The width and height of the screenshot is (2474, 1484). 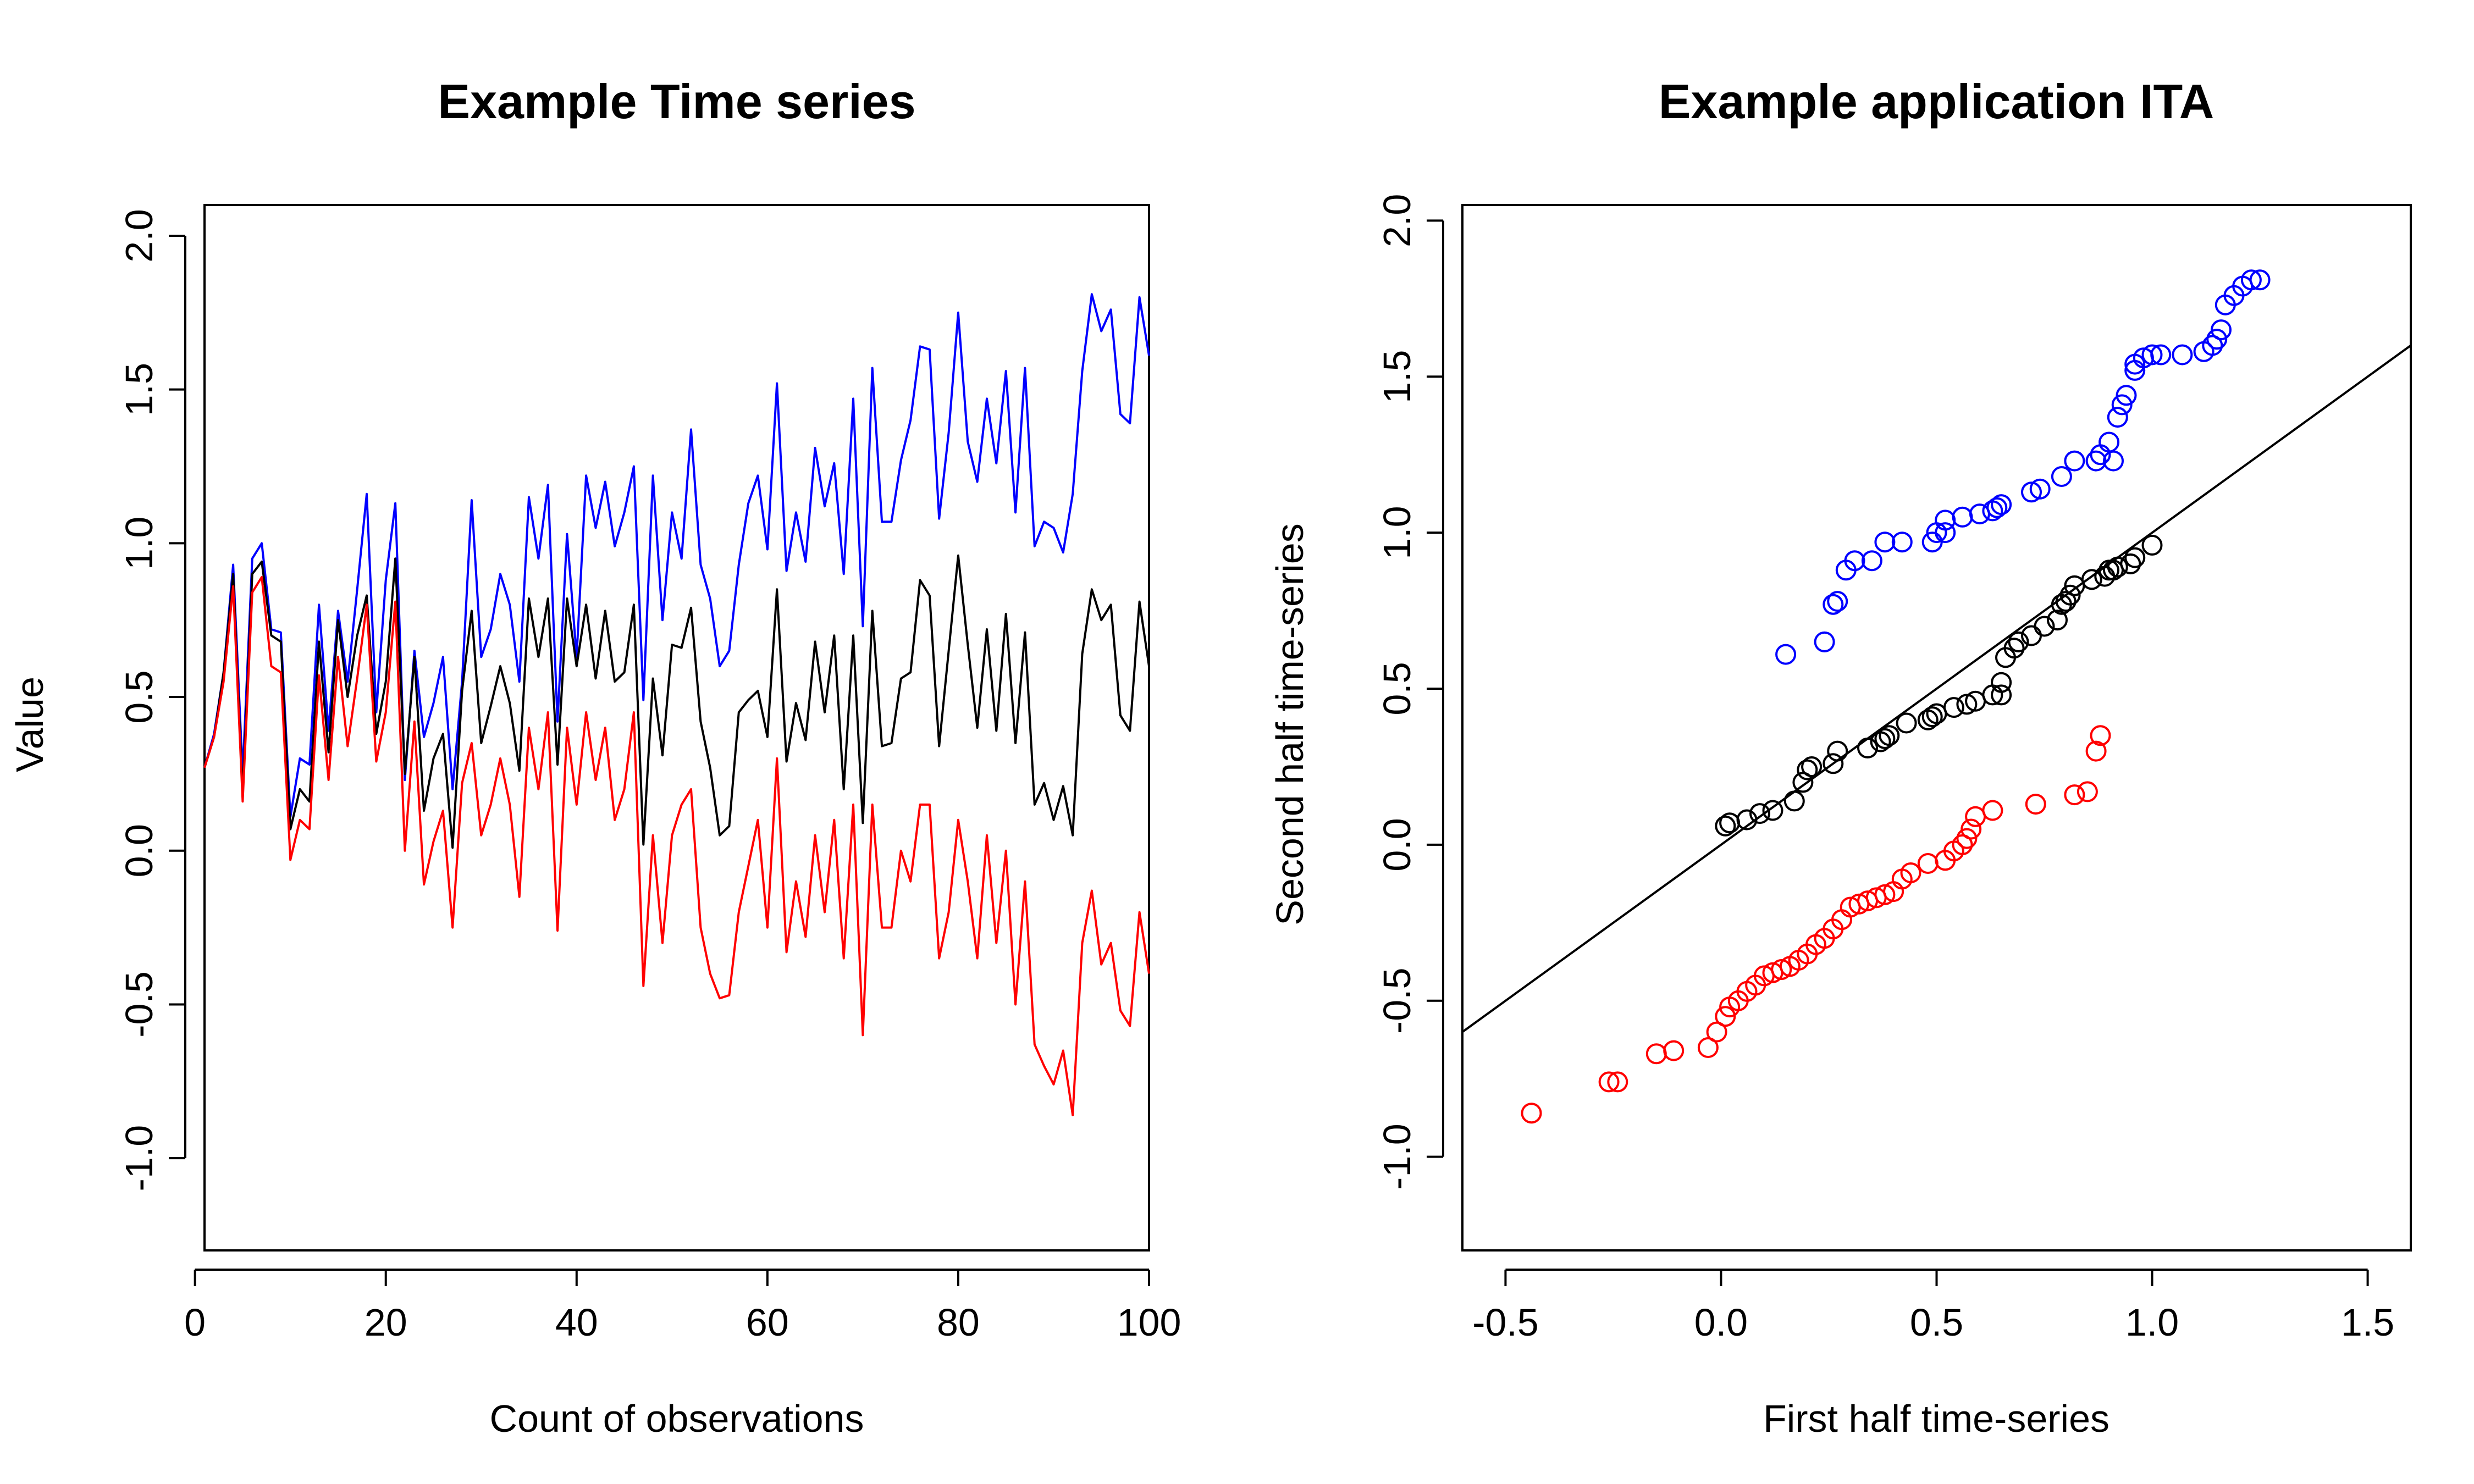 I want to click on x-tick-label: 0, so click(x=195, y=1322).